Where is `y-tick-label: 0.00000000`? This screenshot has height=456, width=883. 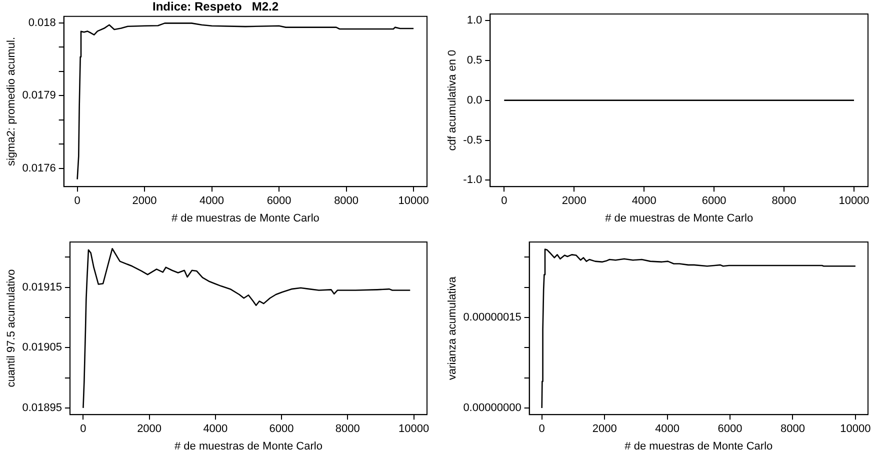
y-tick-label: 0.00000000 is located at coordinates (492, 408).